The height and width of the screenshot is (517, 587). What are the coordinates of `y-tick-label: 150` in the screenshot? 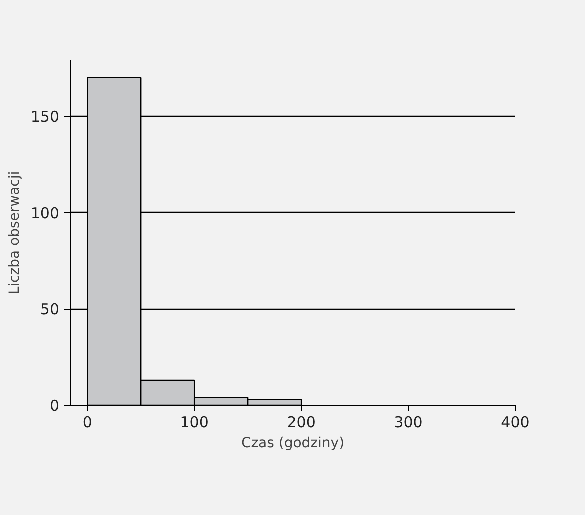 It's located at (45, 117).